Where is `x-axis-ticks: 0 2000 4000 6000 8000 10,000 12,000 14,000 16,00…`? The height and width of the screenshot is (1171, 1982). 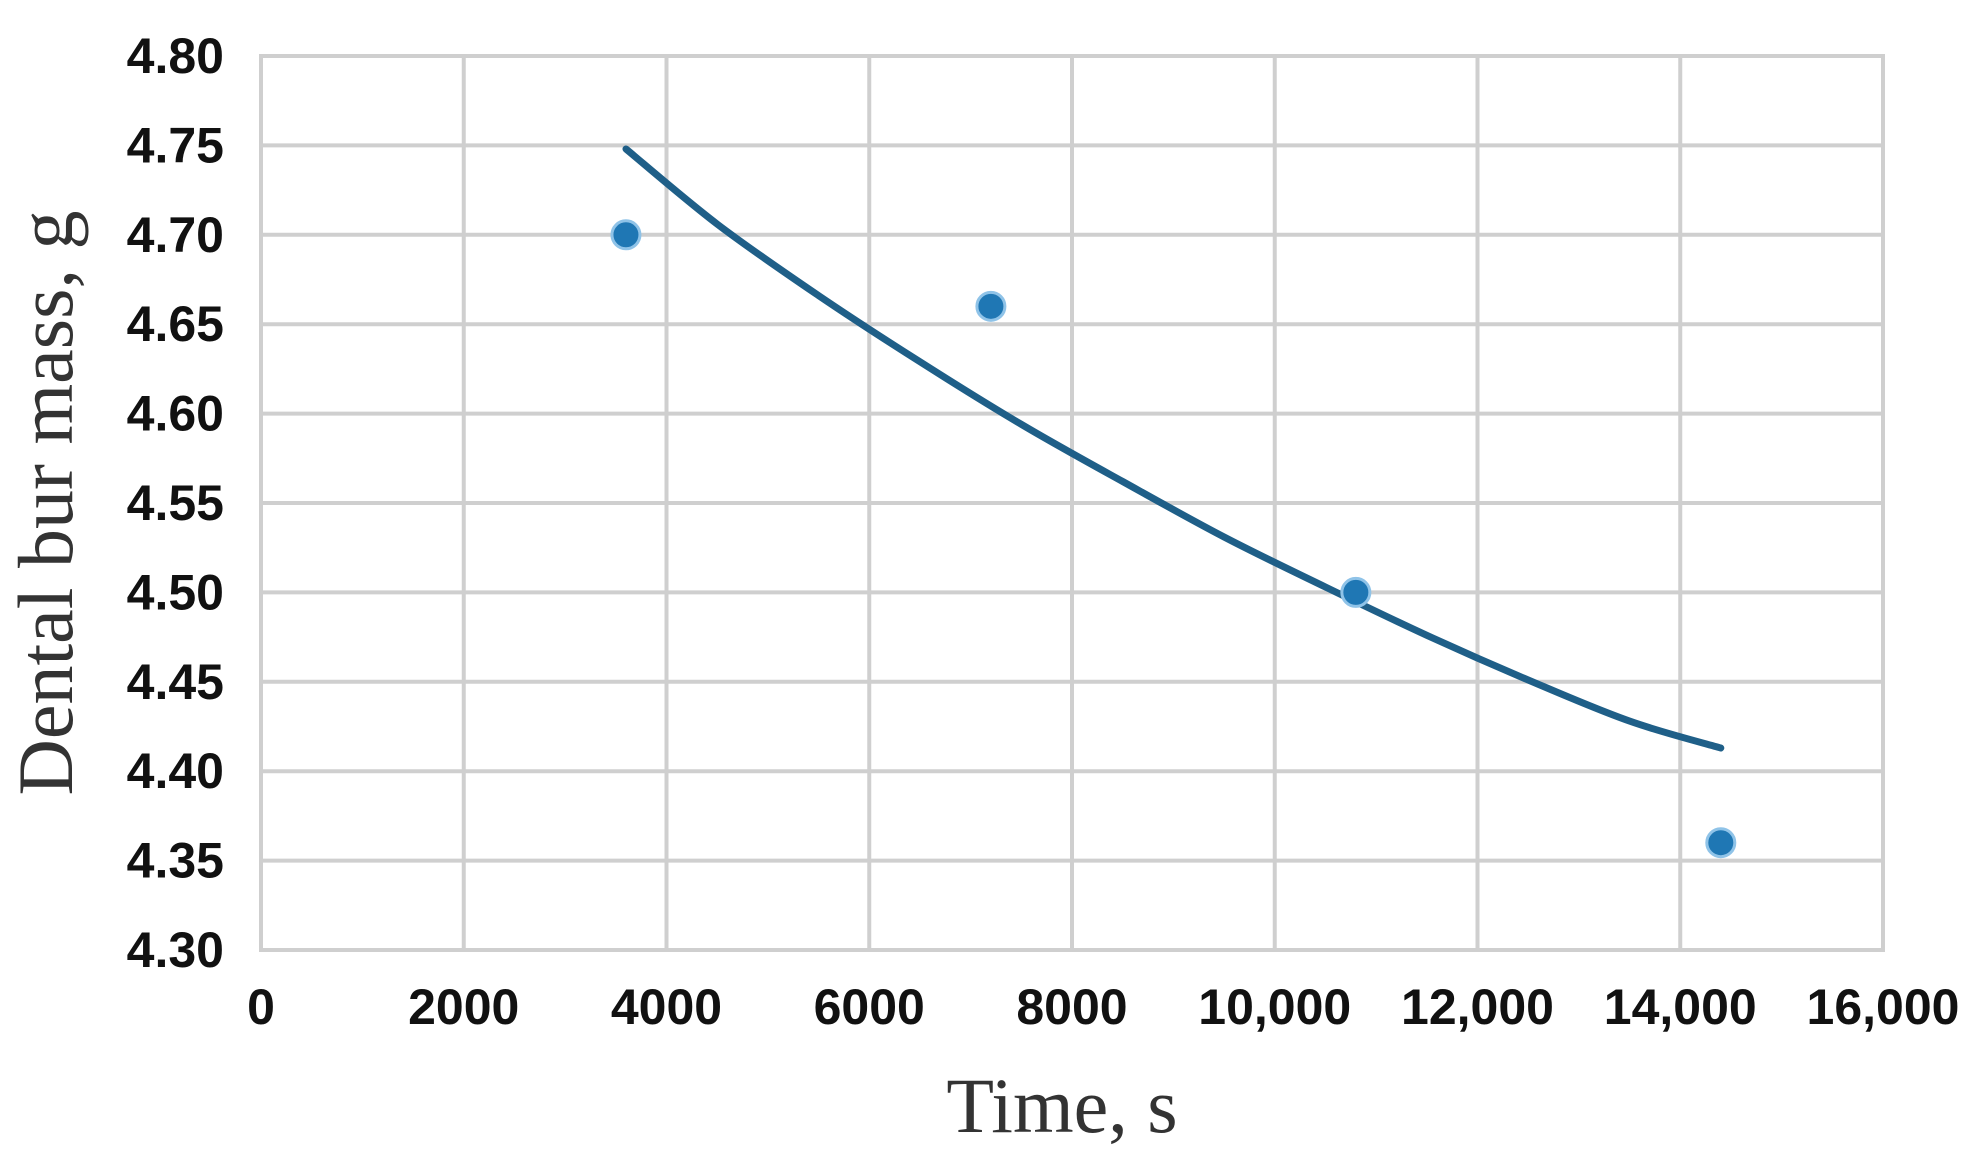 x-axis-ticks: 0 2000 4000 6000 8000 10,000 12,000 14,000 16,00… is located at coordinates (1103, 1007).